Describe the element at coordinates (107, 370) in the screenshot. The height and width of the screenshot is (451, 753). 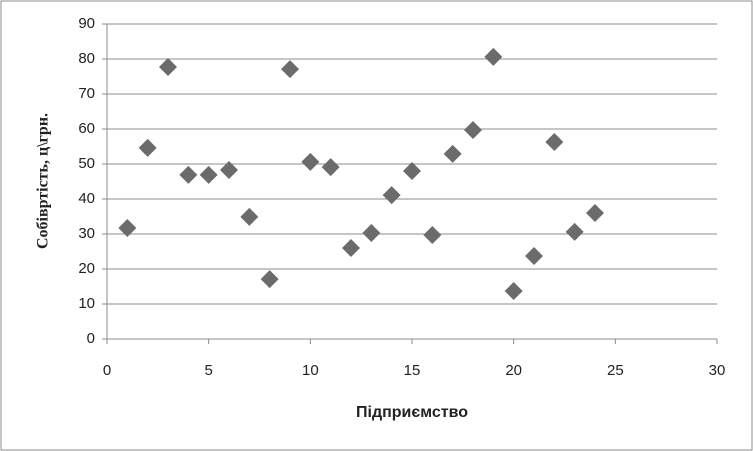
I see `x-tick-label: 0` at that location.